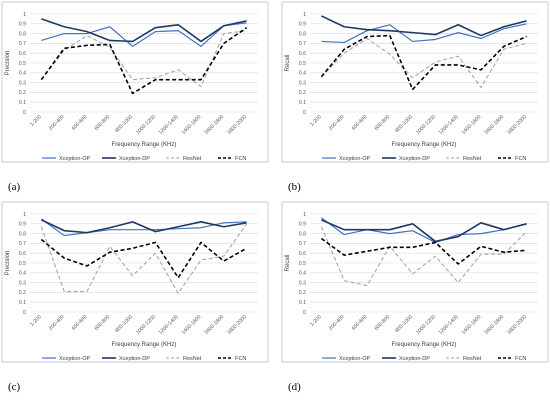  Describe the element at coordinates (14, 187) in the screenshot. I see `panel-label: (a)` at that location.